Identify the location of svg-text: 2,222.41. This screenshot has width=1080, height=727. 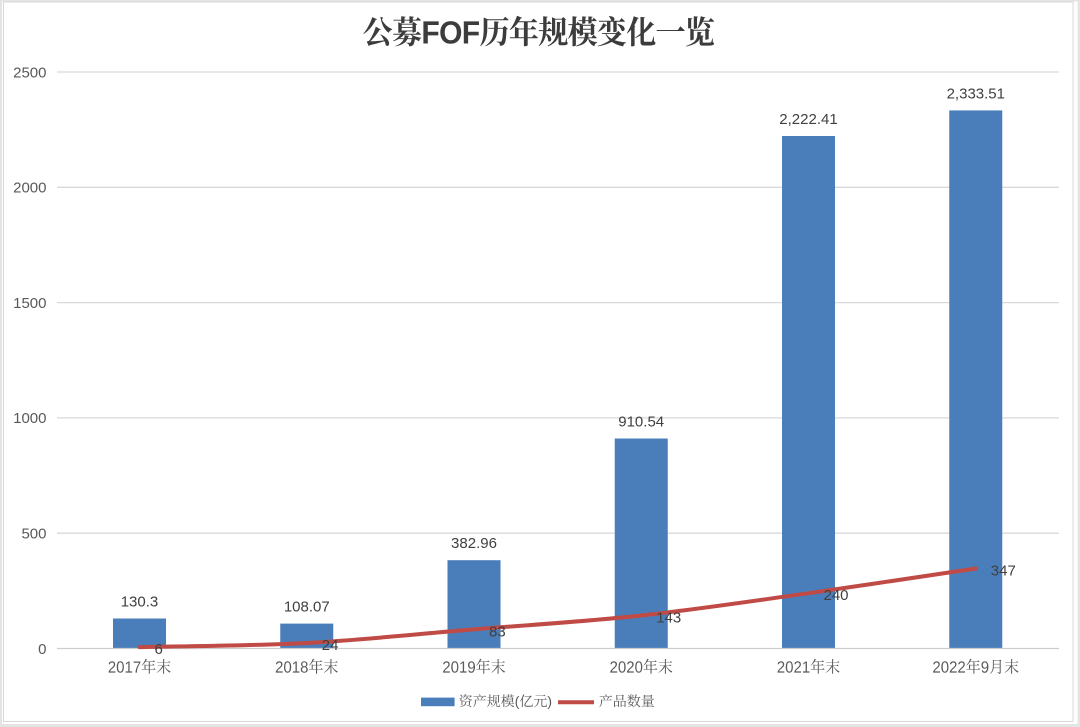
(808, 119).